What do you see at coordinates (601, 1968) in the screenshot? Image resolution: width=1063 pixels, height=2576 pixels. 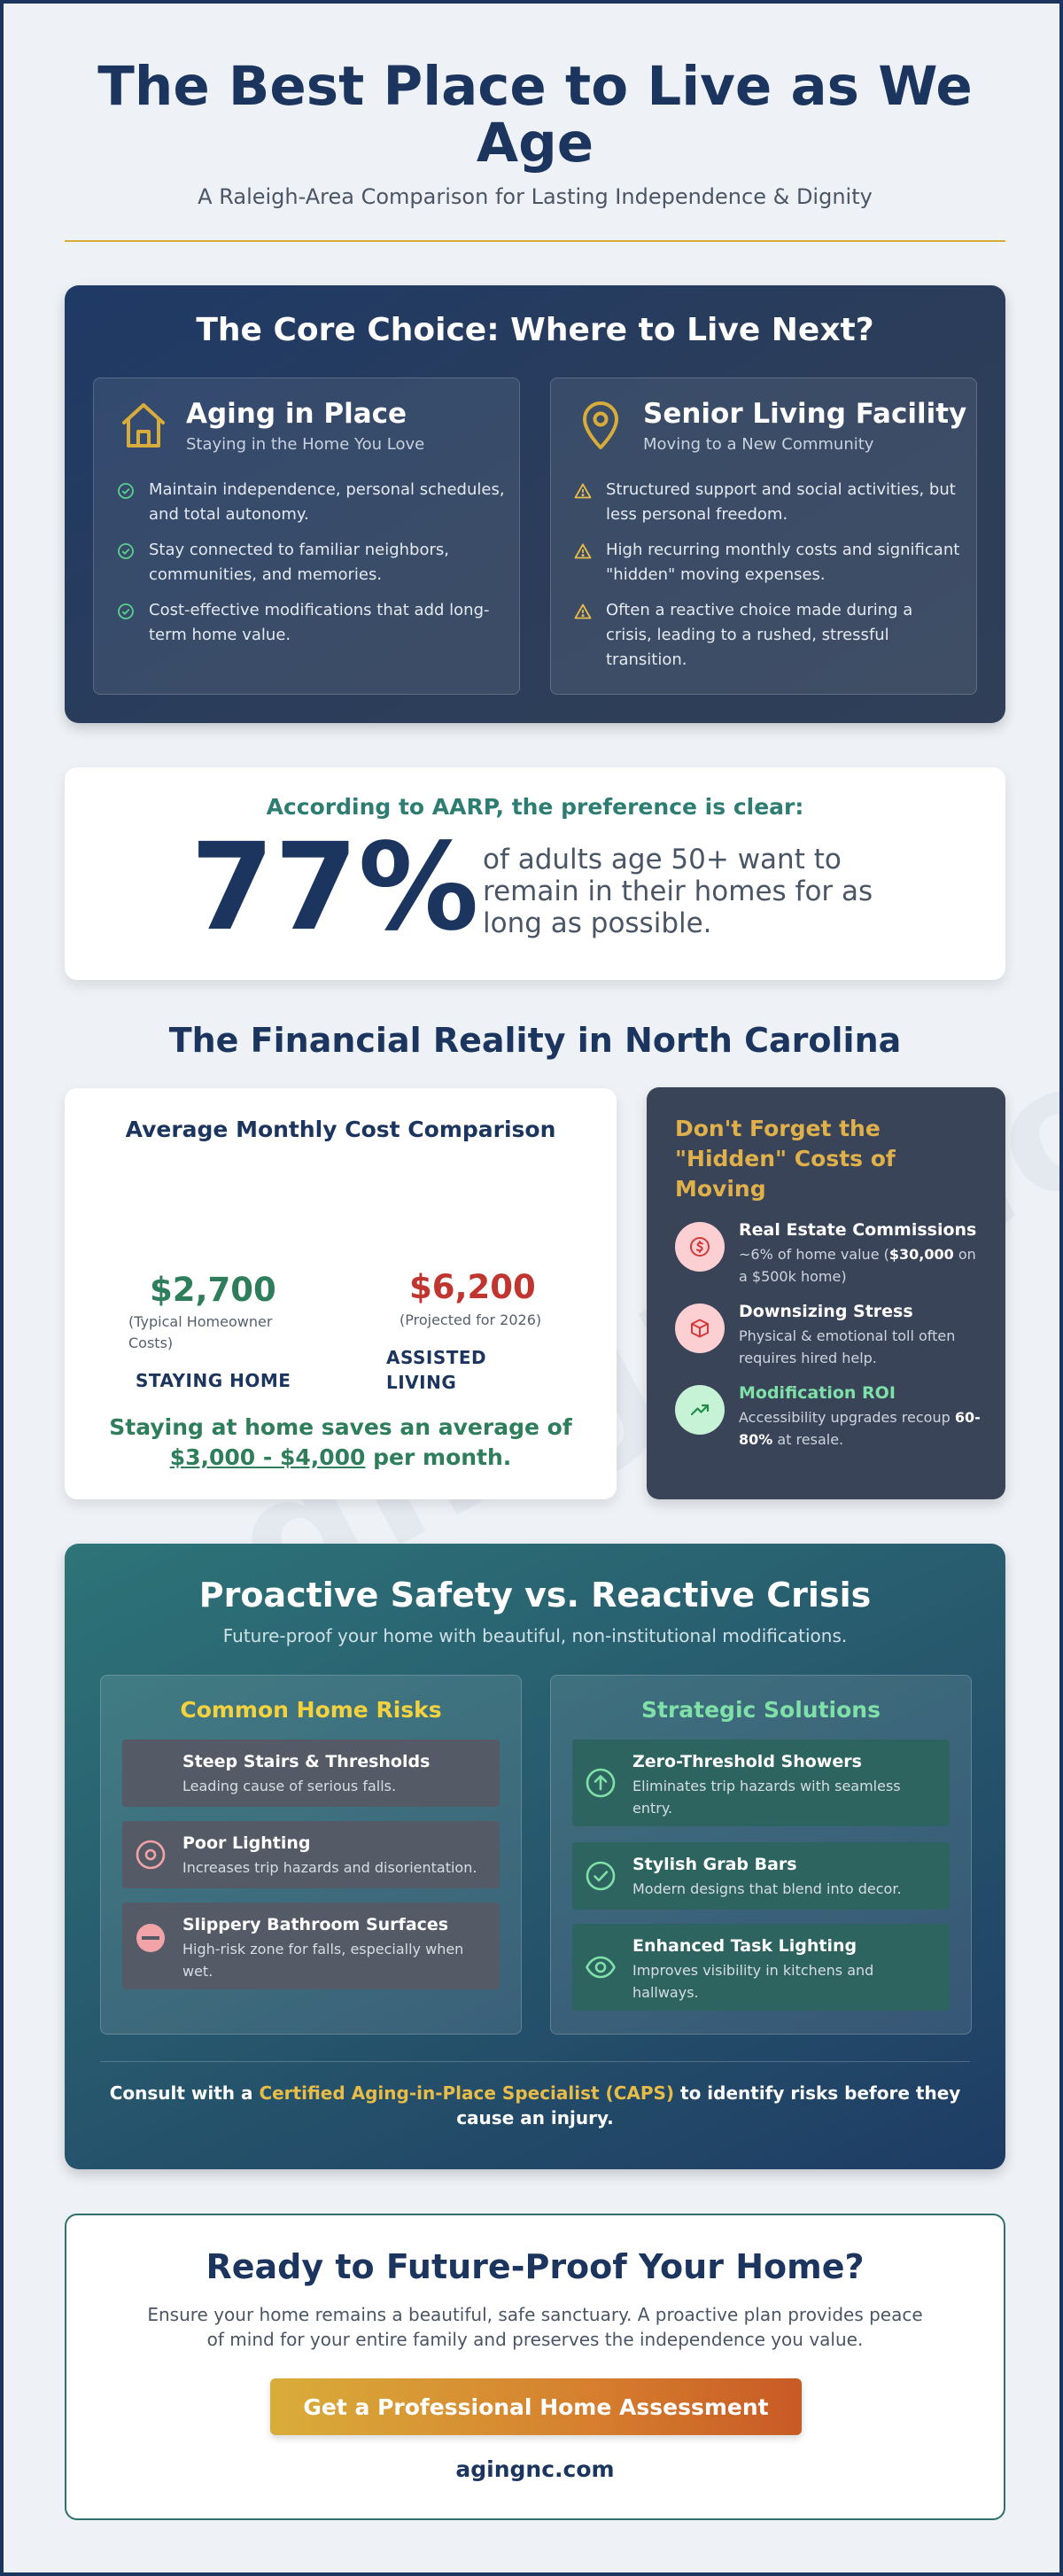 I see `eye-icon` at bounding box center [601, 1968].